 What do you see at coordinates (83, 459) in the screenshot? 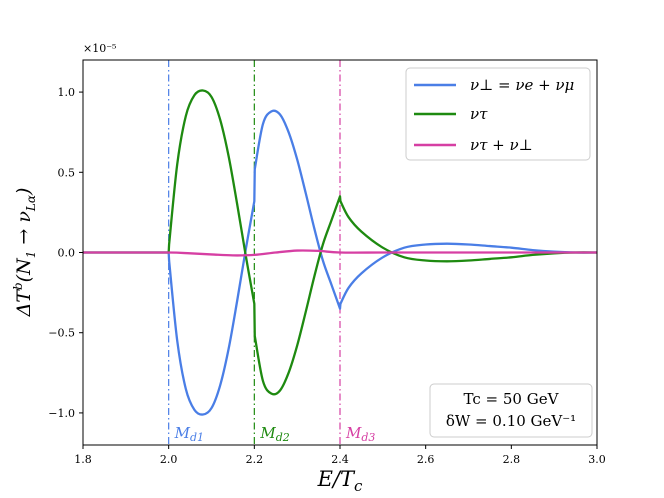
I see `x-tick-label: 1.8` at bounding box center [83, 459].